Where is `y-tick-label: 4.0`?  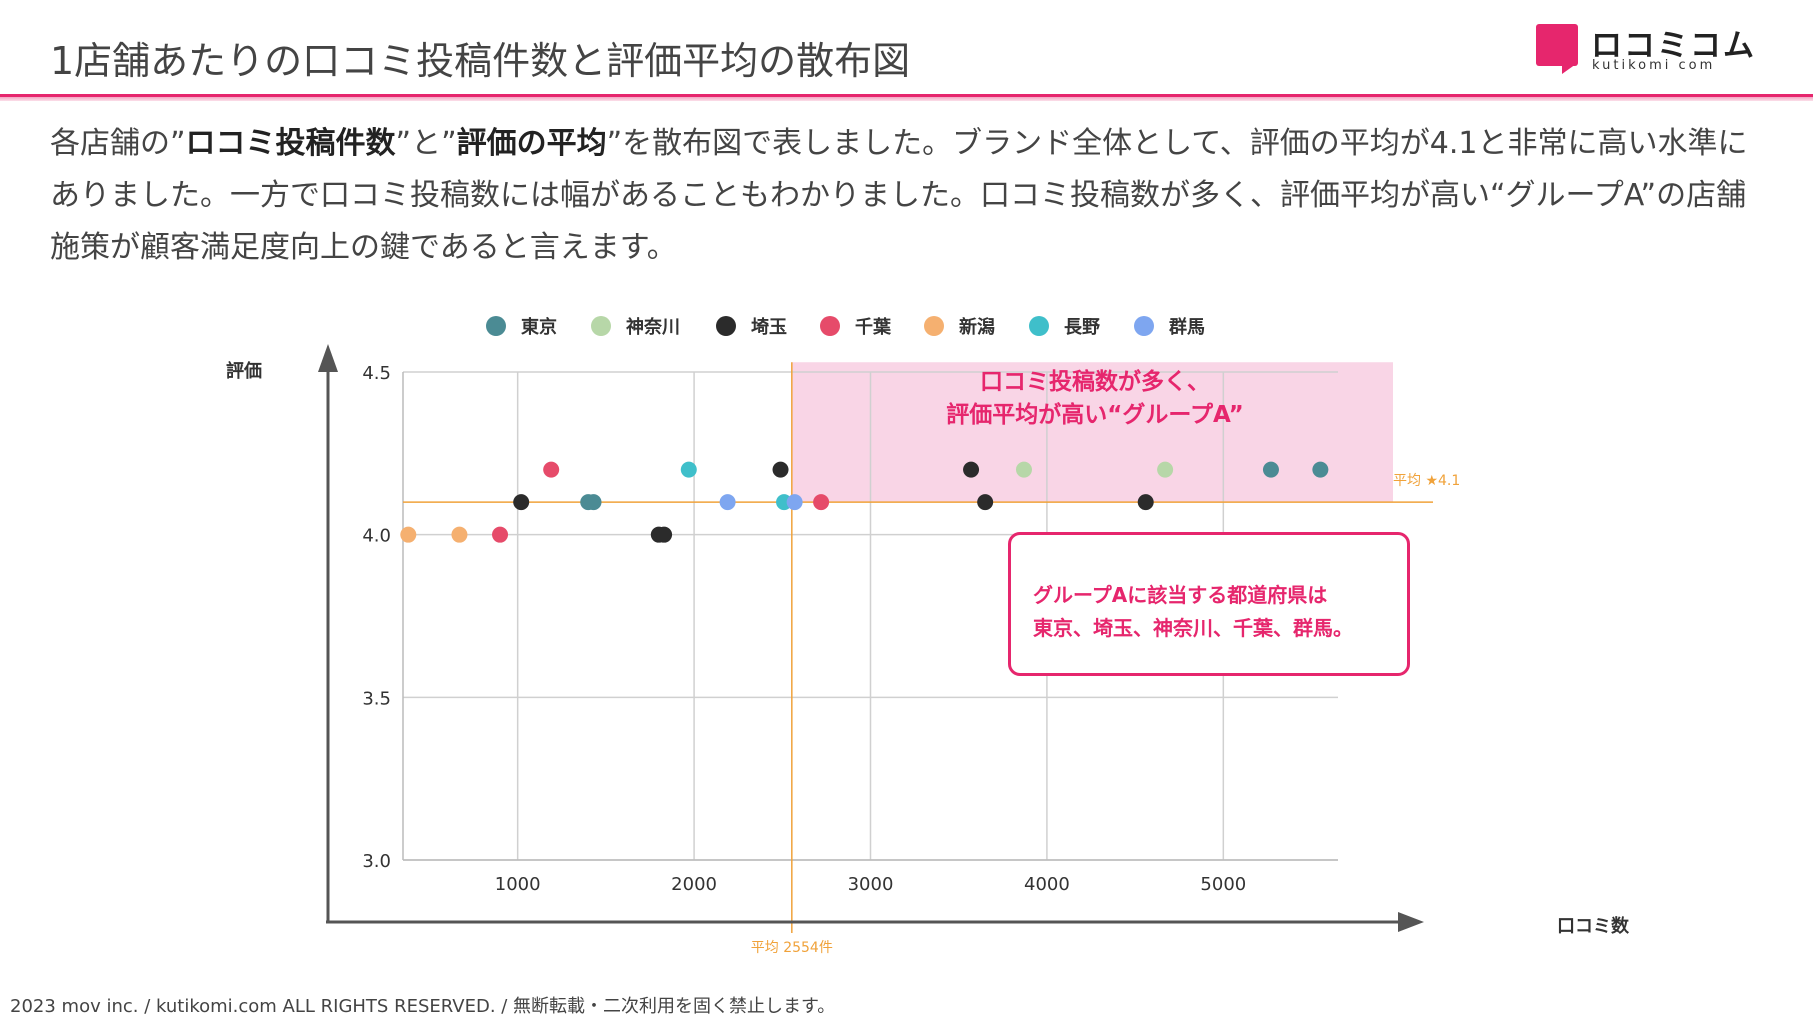
y-tick-label: 4.0 is located at coordinates (376, 536).